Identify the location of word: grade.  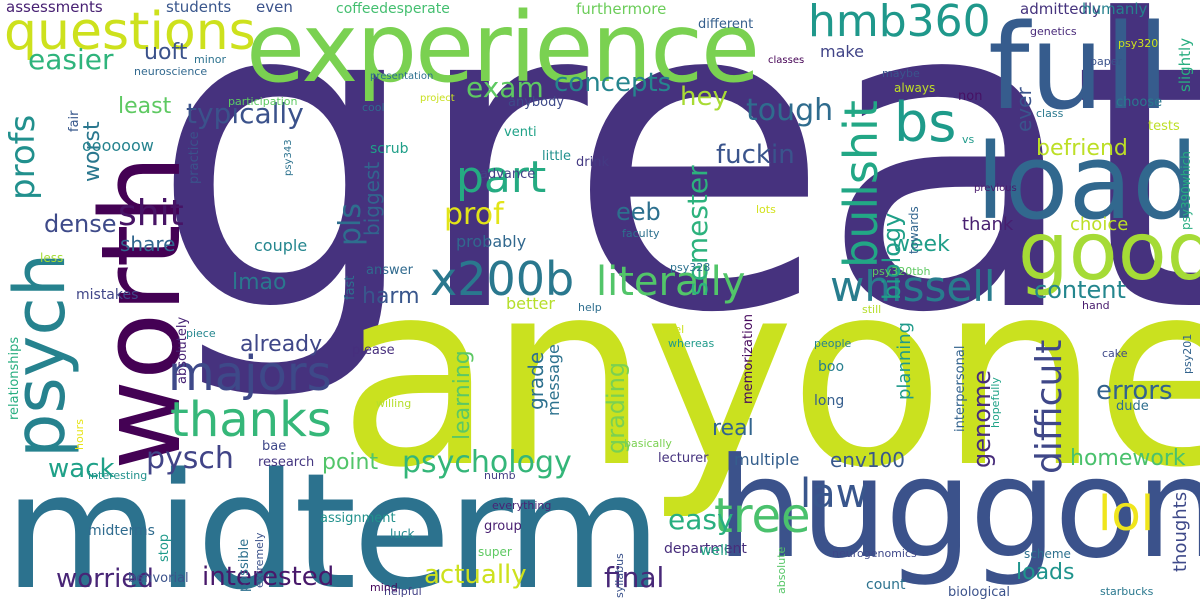
(536, 380).